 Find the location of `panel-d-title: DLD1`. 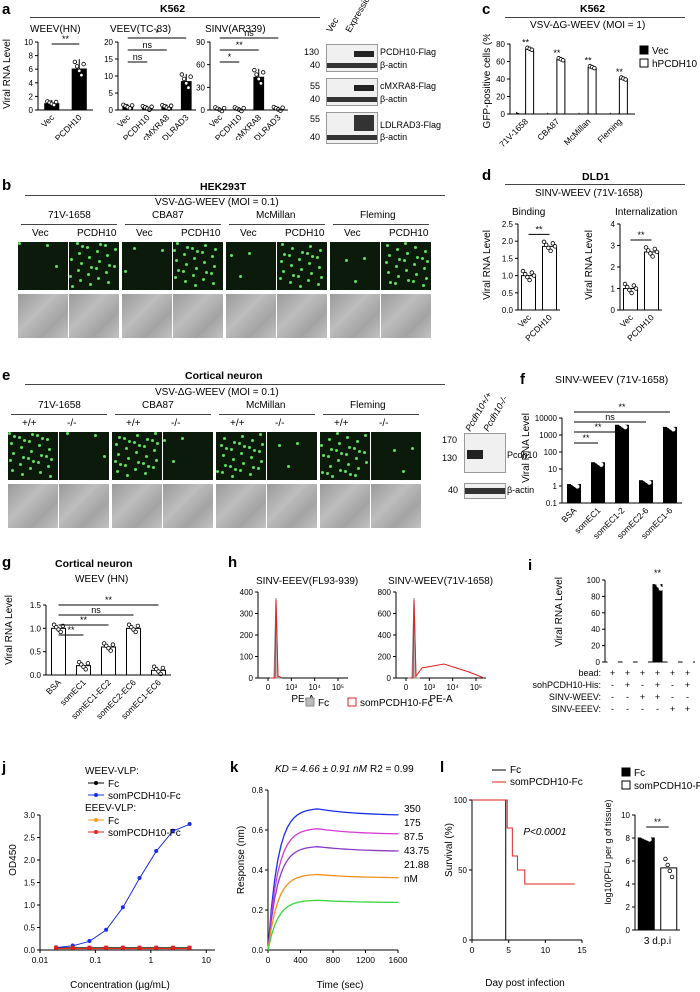

panel-d-title: DLD1 is located at coordinates (596, 177).